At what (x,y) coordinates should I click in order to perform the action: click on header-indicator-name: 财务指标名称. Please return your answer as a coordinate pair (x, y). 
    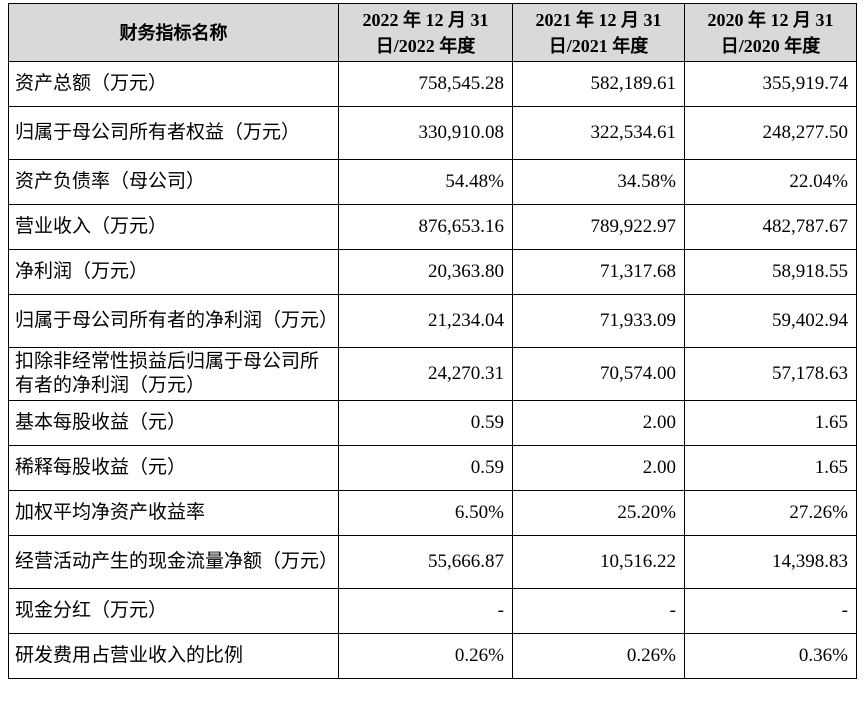
    Looking at the image, I should click on (173, 32).